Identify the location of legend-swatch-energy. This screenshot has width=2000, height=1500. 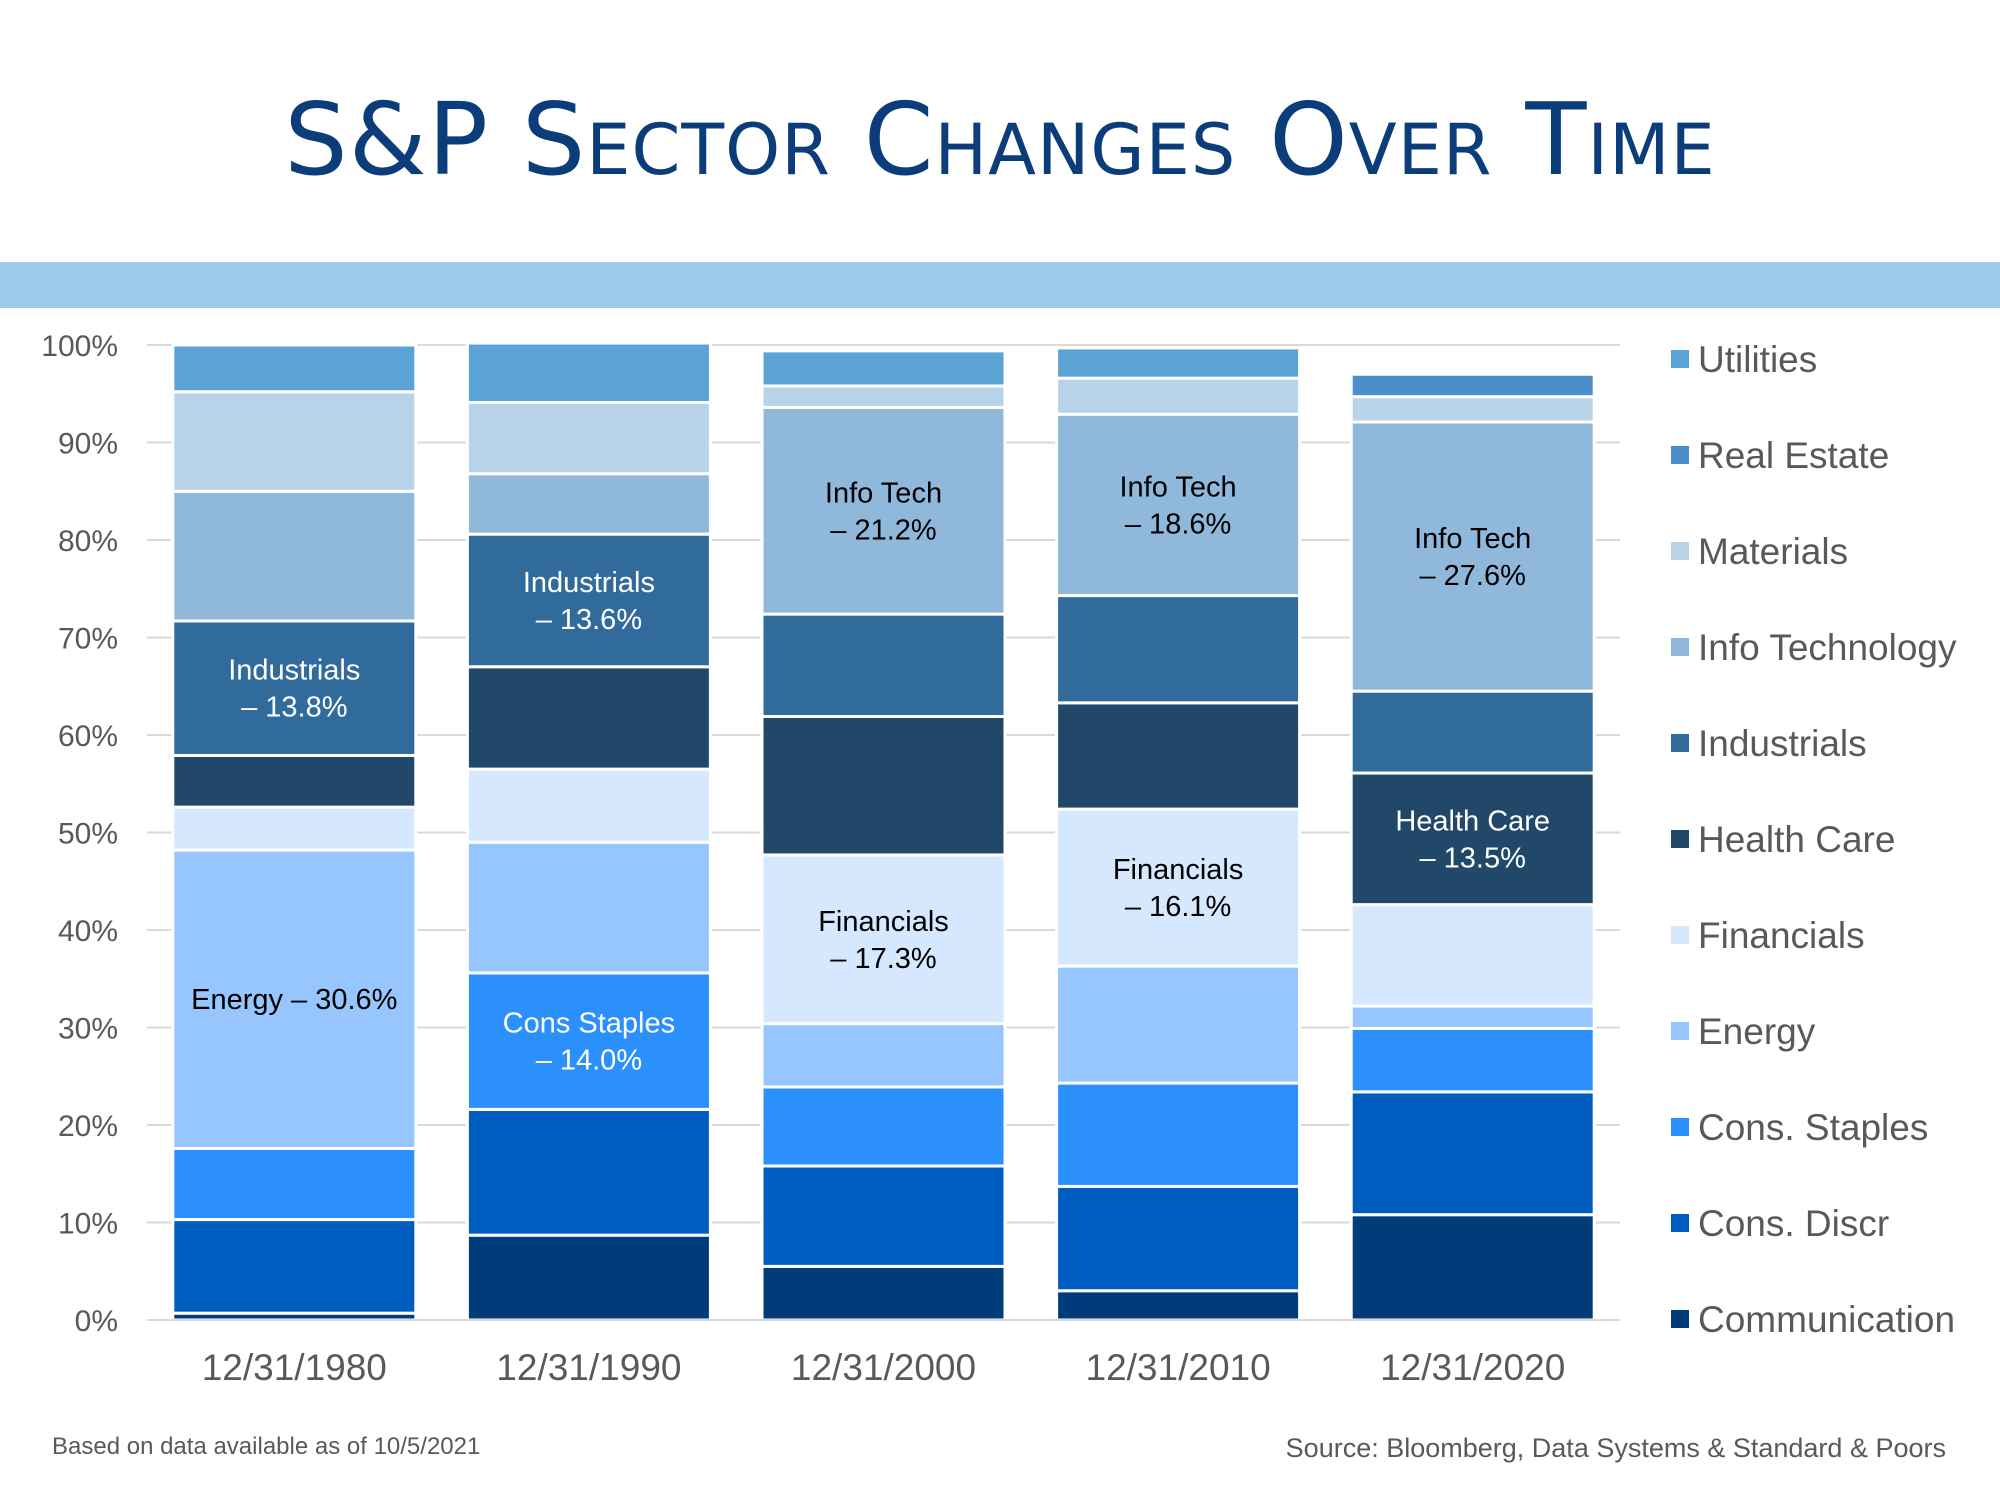
(1680, 1031).